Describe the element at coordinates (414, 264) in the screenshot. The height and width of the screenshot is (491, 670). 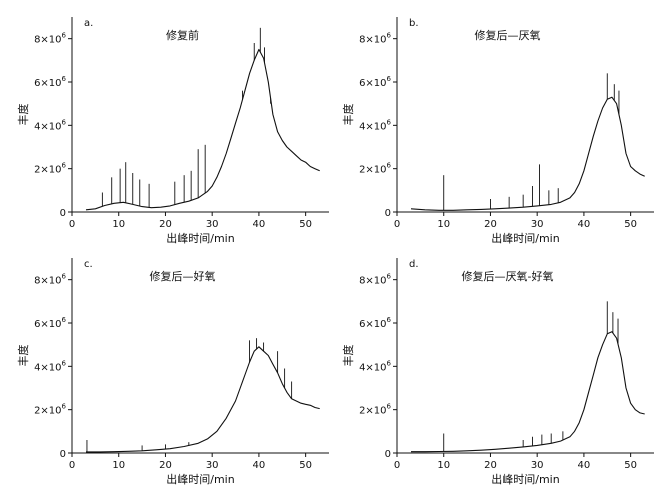
I see `panel-label: d.` at that location.